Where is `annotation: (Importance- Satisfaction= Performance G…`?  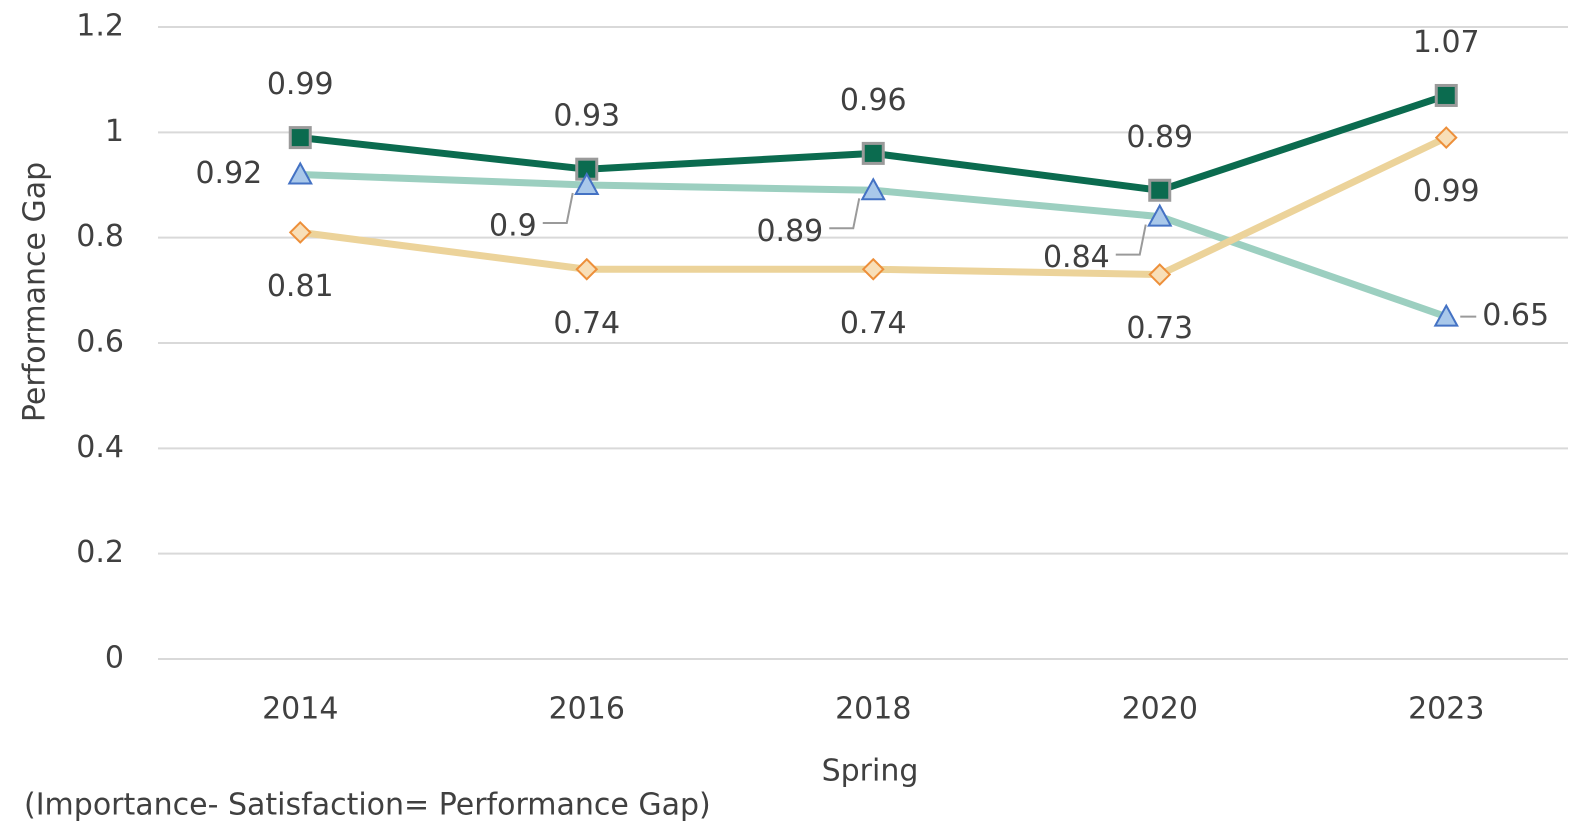 annotation: (Importance- Satisfaction= Performance G… is located at coordinates (367, 805).